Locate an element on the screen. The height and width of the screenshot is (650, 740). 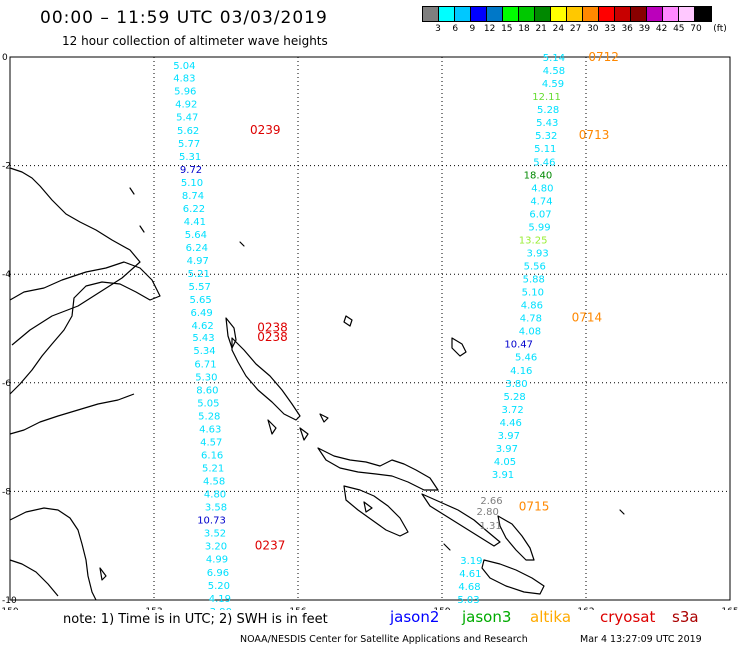
wave-height-value: 5.10 is located at coordinates (192, 183).